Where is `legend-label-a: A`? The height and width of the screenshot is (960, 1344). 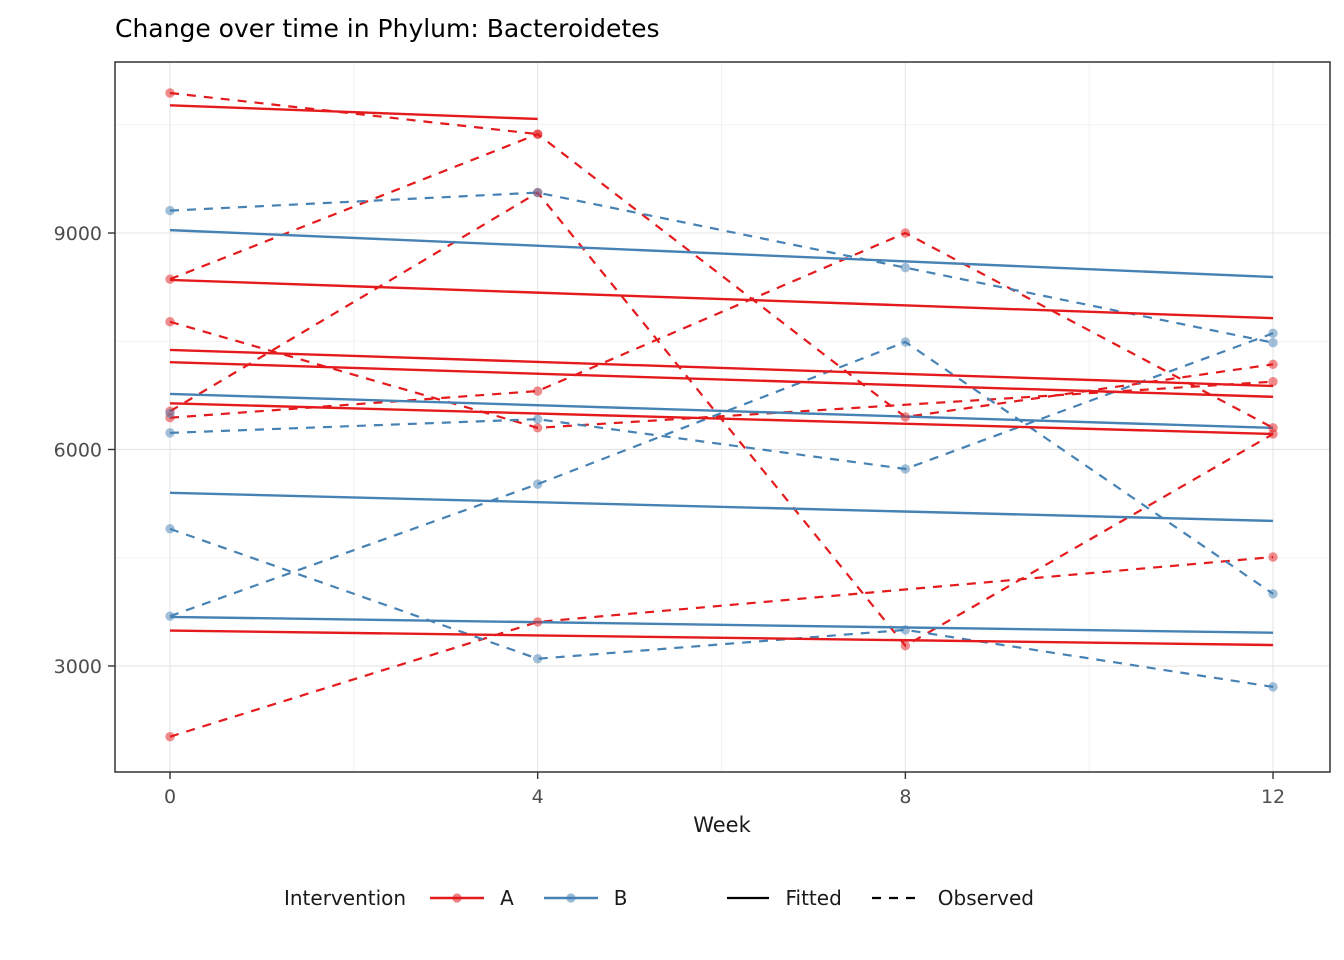
legend-label-a: A is located at coordinates (507, 898).